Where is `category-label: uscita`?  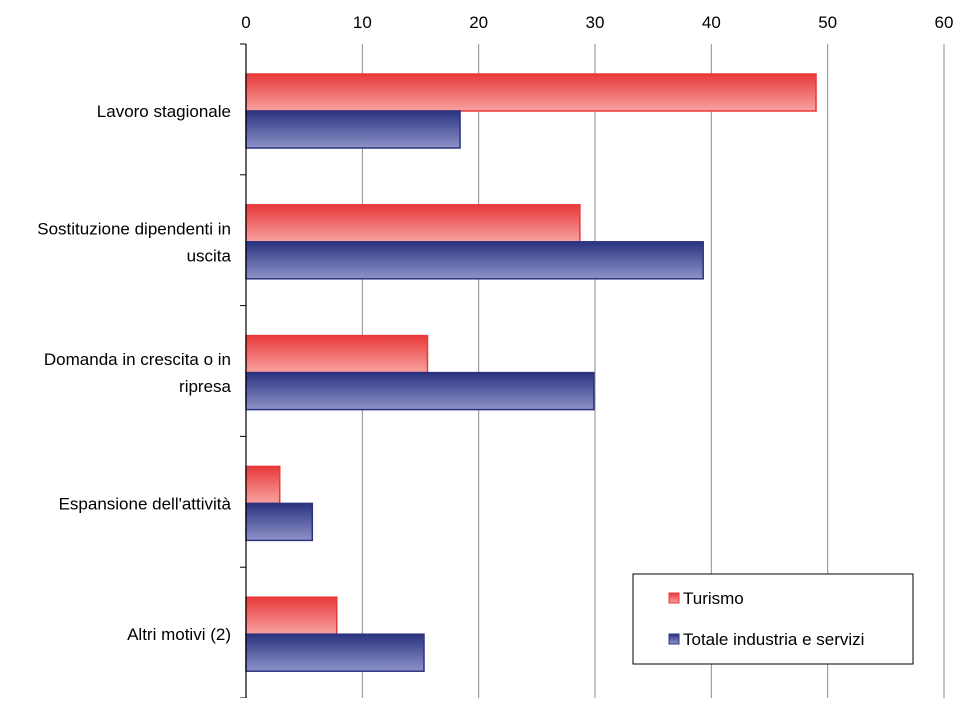
category-label: uscita is located at coordinates (209, 255).